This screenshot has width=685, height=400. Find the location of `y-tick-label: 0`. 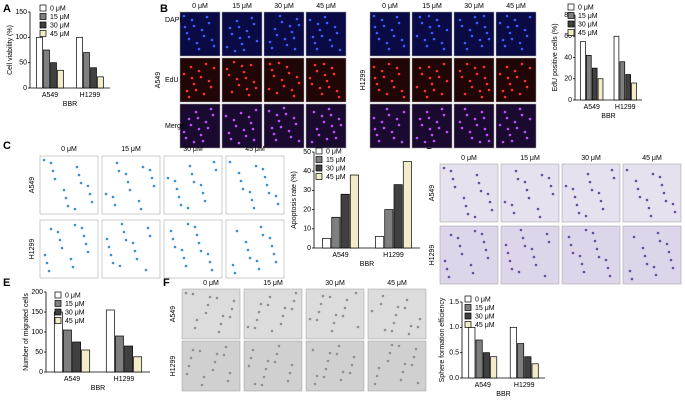

y-tick-label: 0 is located at coordinates (309, 248).